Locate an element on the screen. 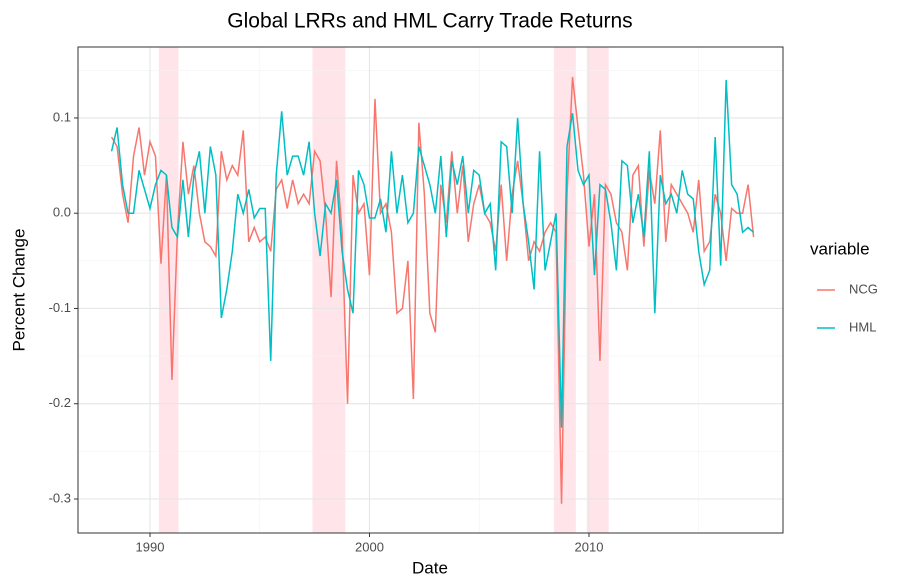 This screenshot has height=581, width=911. y-tick-label: -0.2 is located at coordinates (60, 402).